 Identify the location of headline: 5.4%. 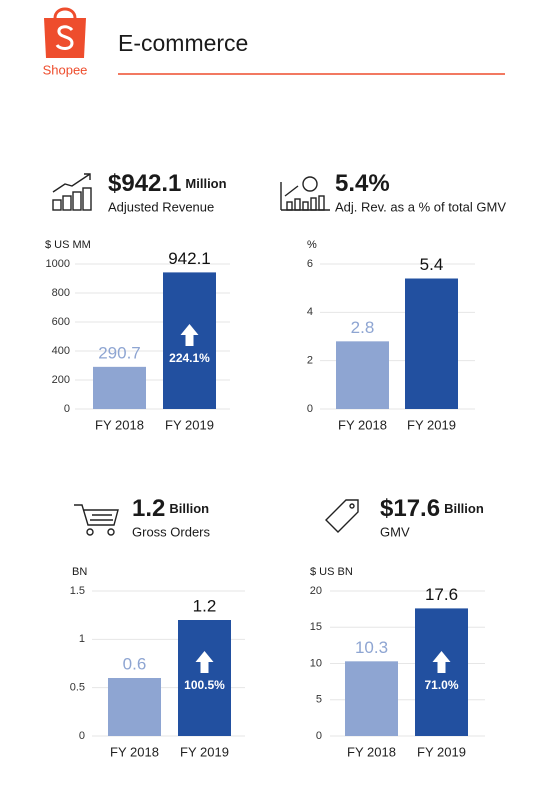
(362, 183).